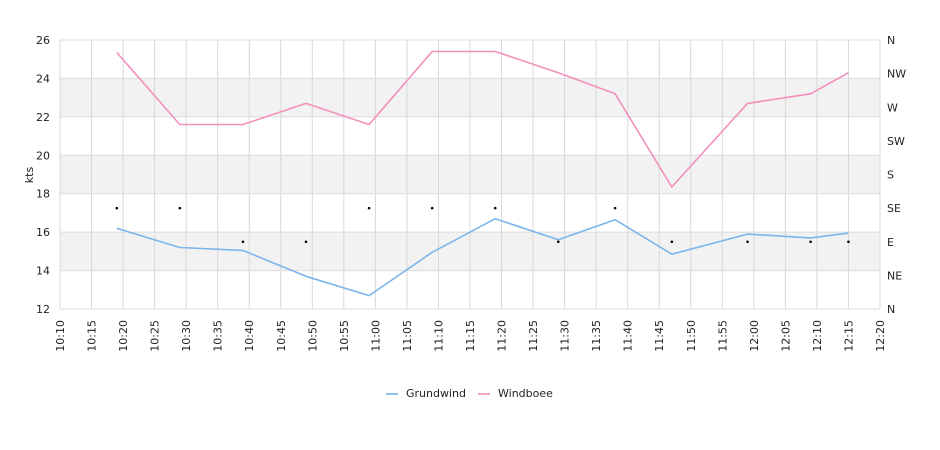 This screenshot has width=940, height=450. I want to click on y-tick-label: 18, so click(43, 194).